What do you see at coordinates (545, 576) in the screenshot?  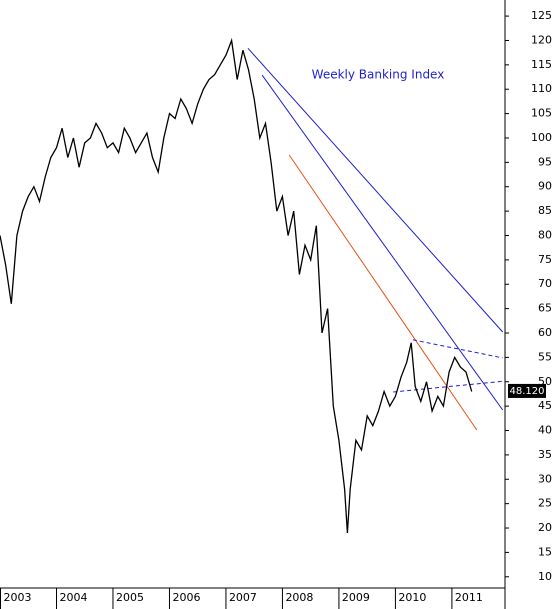 I see `y-tick-label: 10` at bounding box center [545, 576].